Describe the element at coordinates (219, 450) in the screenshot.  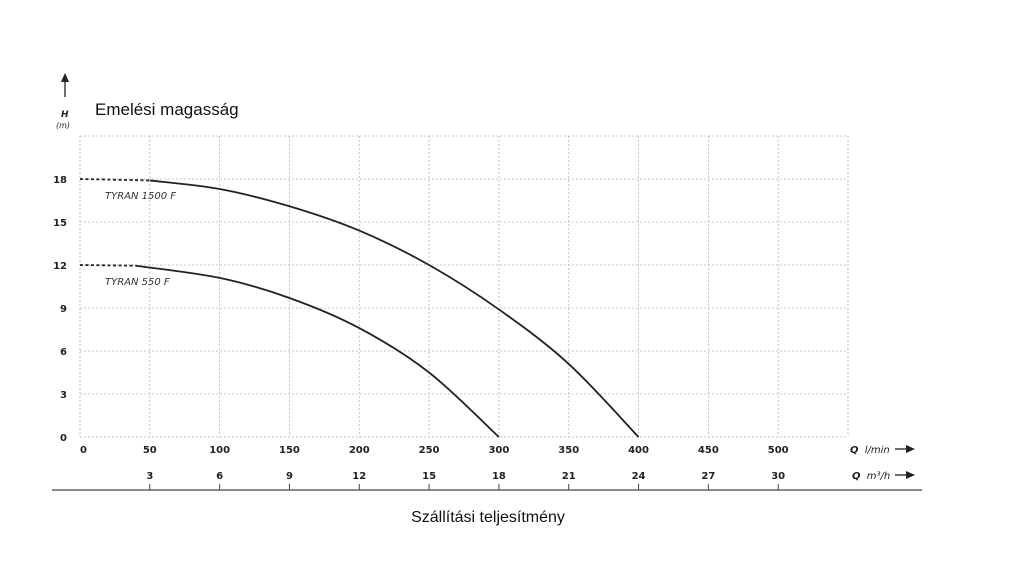
I see `x-tick-label-primary: 100` at that location.